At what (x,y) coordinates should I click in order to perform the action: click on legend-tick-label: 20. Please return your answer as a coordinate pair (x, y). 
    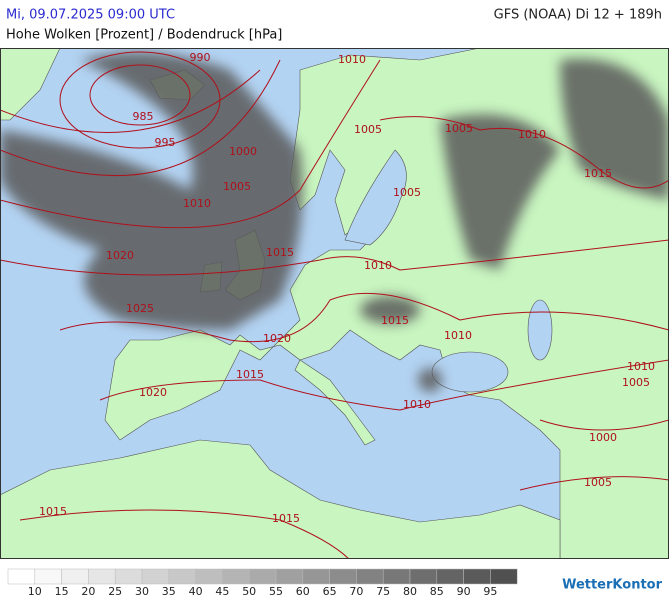
    Looking at the image, I should click on (88, 591).